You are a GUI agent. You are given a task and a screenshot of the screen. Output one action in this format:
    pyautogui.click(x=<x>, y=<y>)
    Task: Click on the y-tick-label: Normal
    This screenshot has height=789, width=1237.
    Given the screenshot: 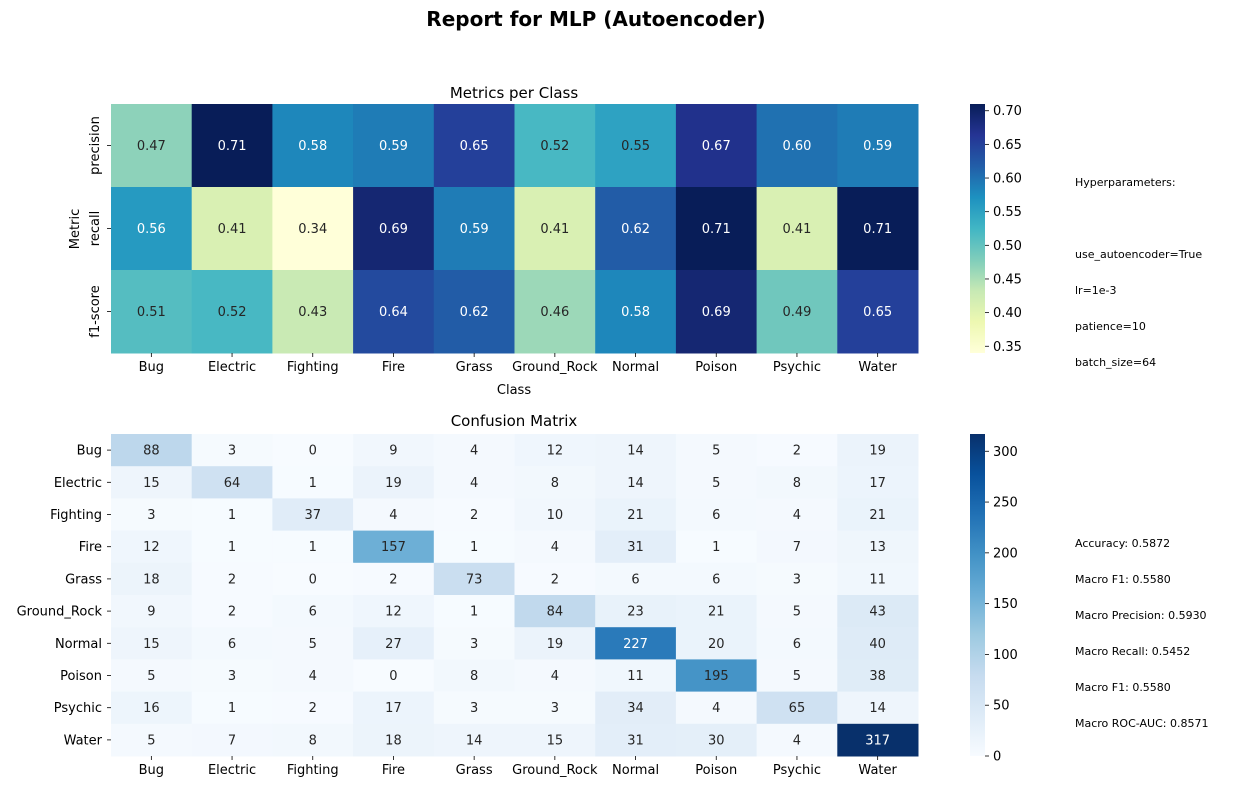 What is the action you would take?
    pyautogui.click(x=78, y=644)
    